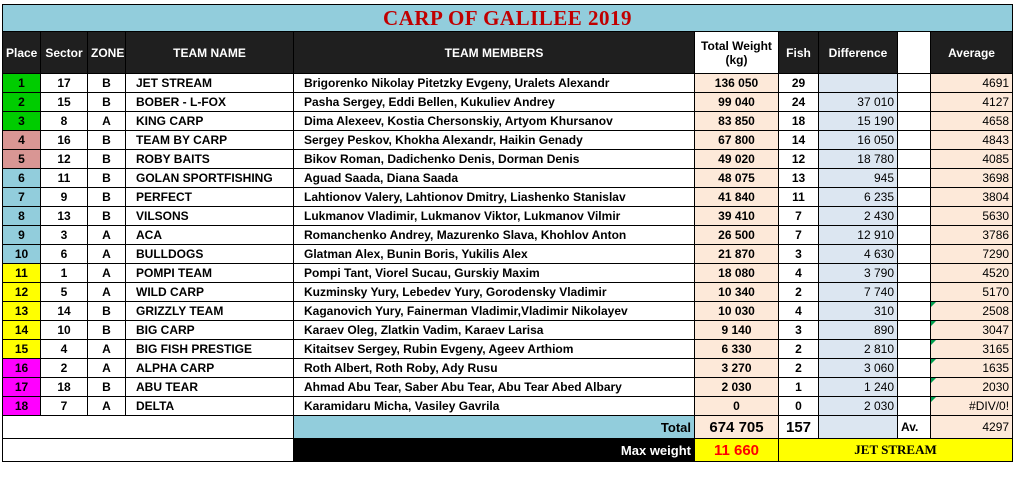 This screenshot has width=1014, height=480. I want to click on total-difference-empty, so click(858, 427).